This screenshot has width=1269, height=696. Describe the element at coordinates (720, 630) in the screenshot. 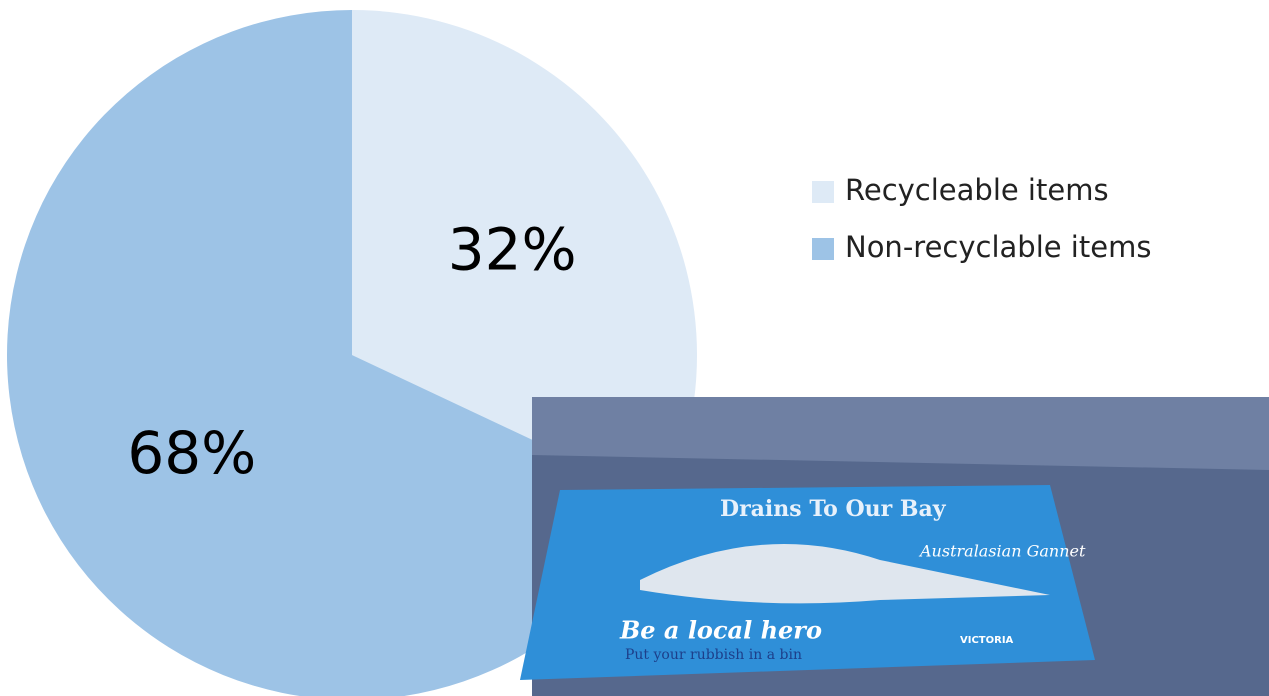

I see `sign-slogan: Be a local hero` at that location.